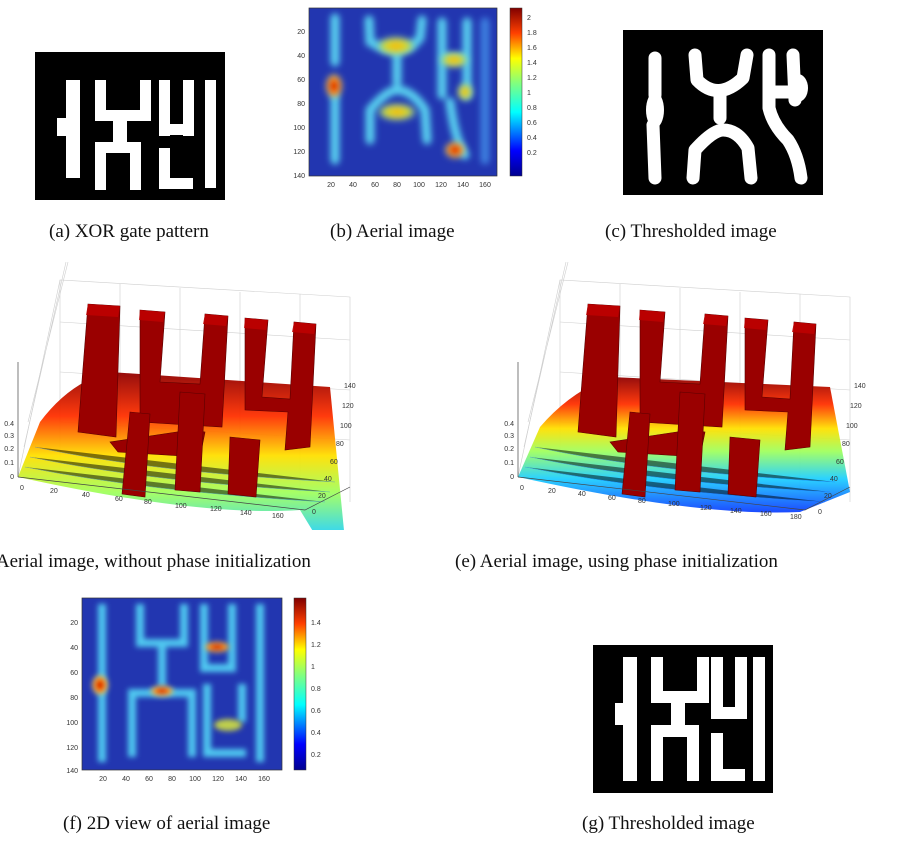  I want to click on d-ztick: 0.1, so click(9, 463).